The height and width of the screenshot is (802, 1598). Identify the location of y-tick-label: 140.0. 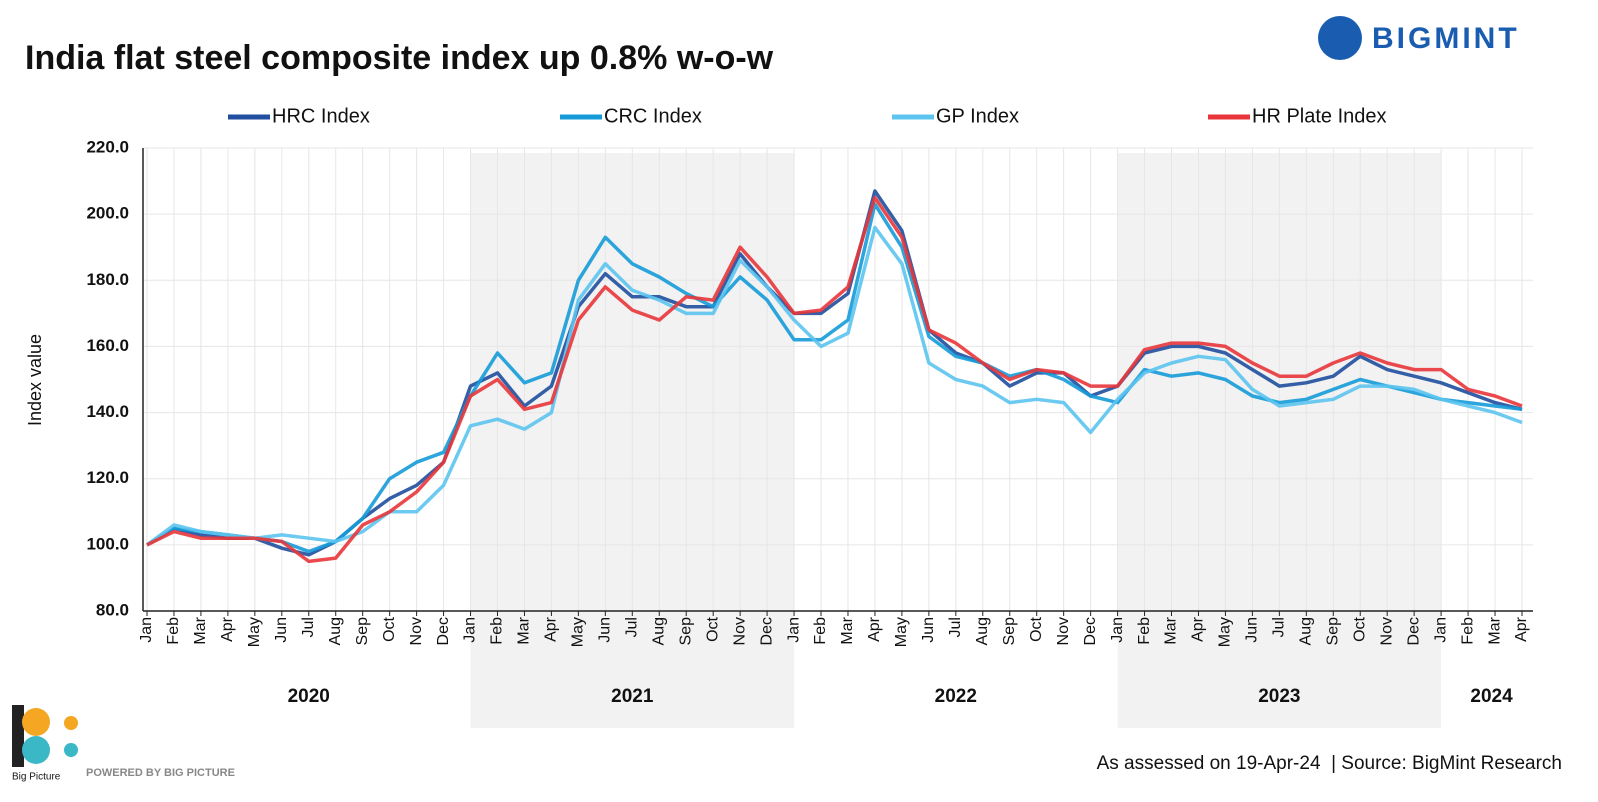
(107, 411).